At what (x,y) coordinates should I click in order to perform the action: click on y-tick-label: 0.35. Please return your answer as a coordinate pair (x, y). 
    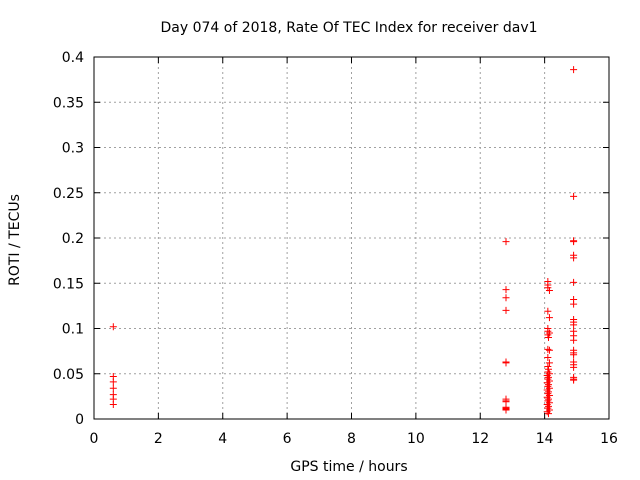
    Looking at the image, I should click on (68, 103).